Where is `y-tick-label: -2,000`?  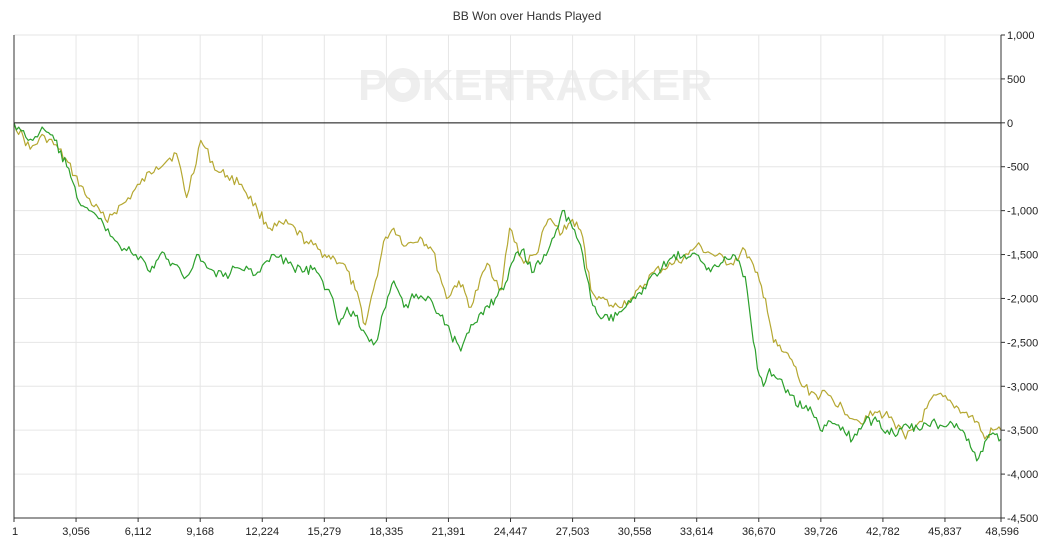 y-tick-label: -2,000 is located at coordinates (1022, 299).